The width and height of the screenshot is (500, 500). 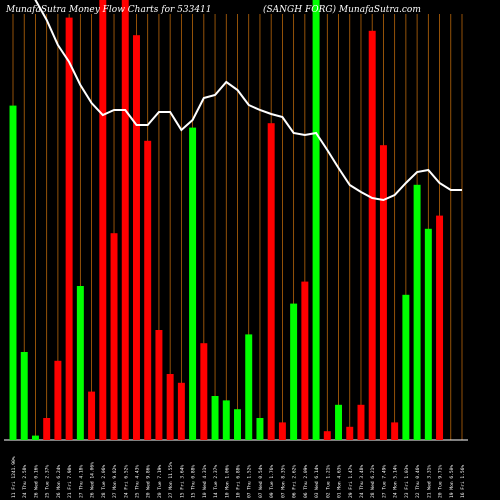 What do you see at coordinates (407, 481) in the screenshot?
I see `x-tick-label: 23 Fri 1.03%` at bounding box center [407, 481].